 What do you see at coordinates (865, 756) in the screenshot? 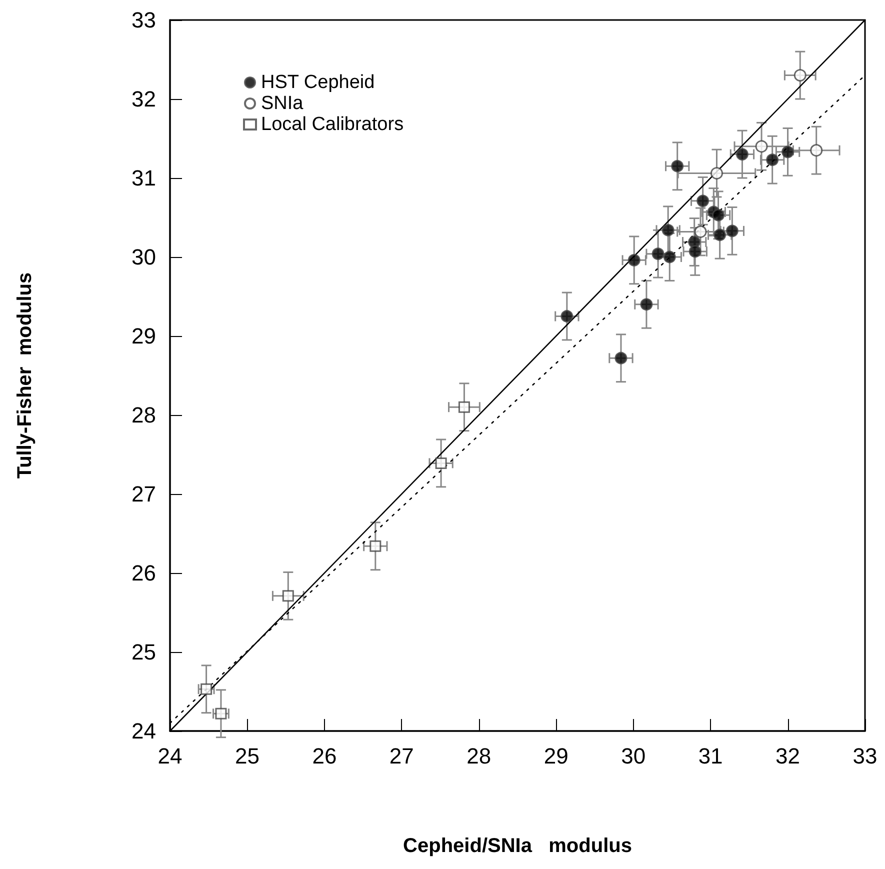
I see `x-tick-label: 33` at bounding box center [865, 756].